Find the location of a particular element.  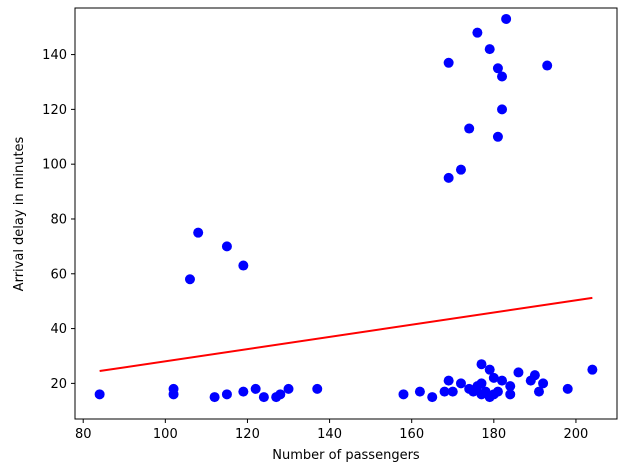

y-axis-label: Arrival delay in minutes is located at coordinates (19, 213).